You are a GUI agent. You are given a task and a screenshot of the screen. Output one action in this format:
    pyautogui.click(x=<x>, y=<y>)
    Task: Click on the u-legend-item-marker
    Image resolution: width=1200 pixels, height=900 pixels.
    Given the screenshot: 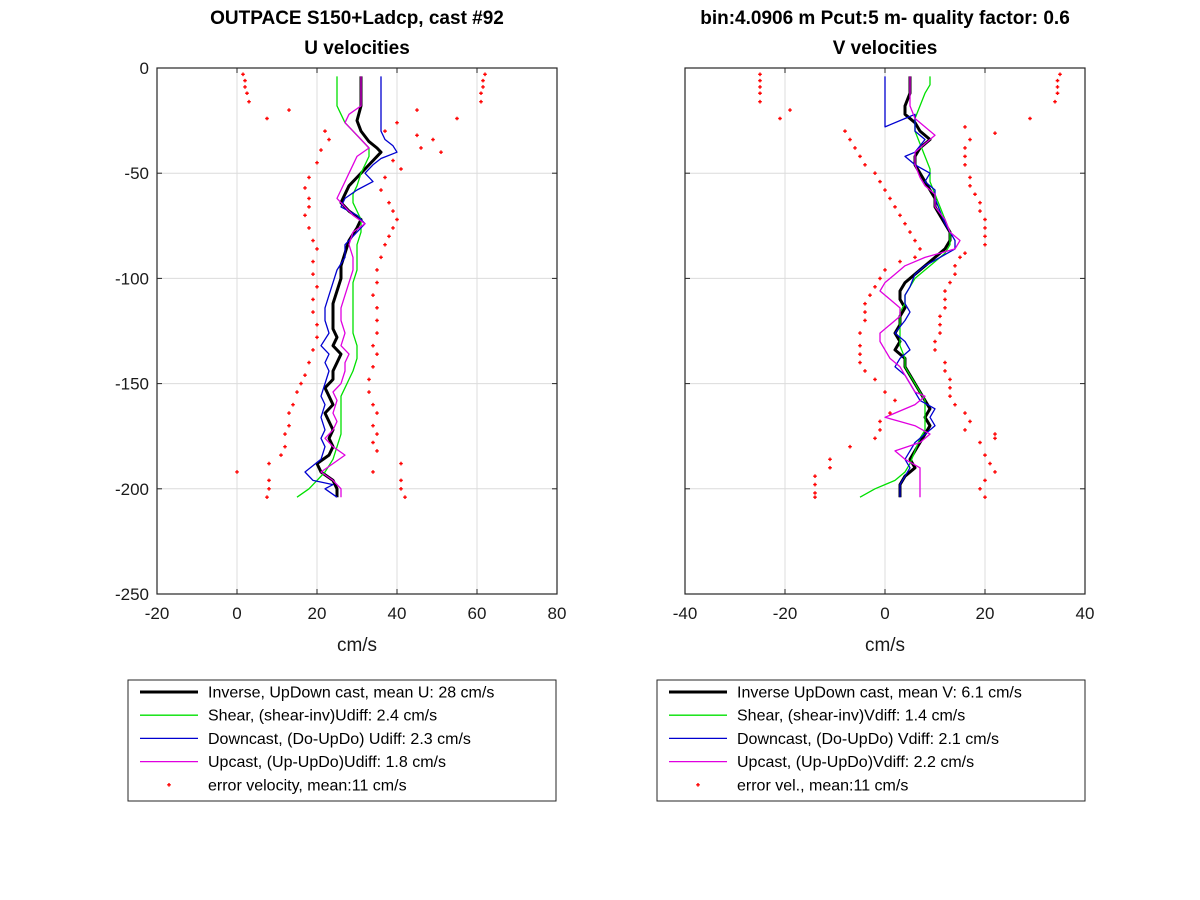 What is the action you would take?
    pyautogui.click(x=169, y=785)
    